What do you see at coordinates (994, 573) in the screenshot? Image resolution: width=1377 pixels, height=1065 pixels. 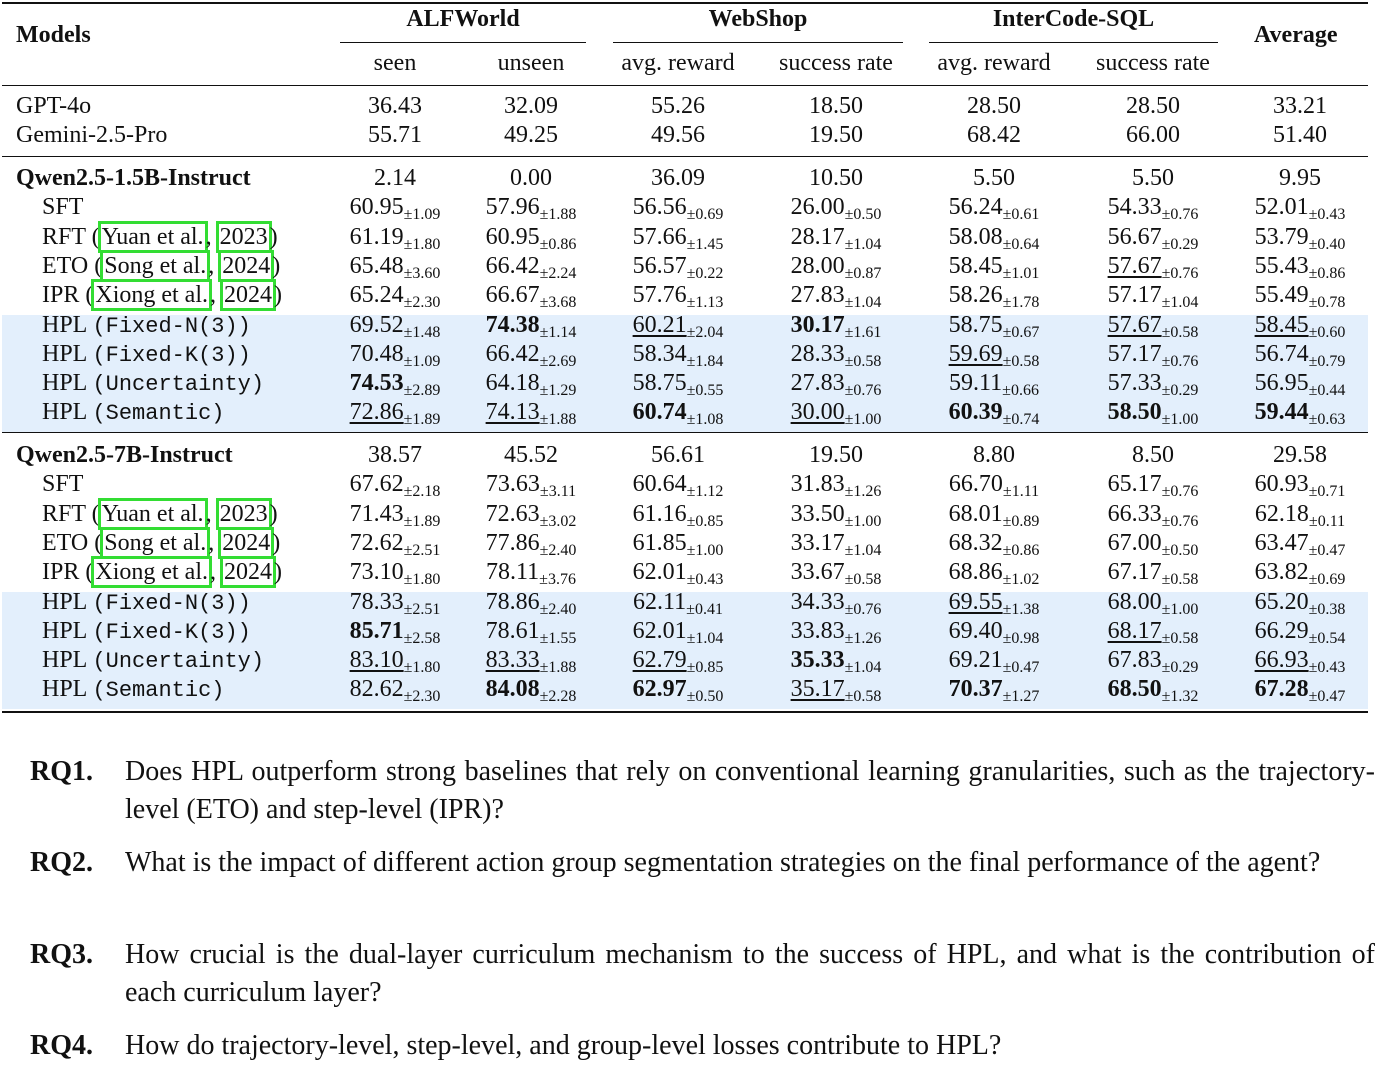 I see `table-cell: 68.86±1.02` at bounding box center [994, 573].